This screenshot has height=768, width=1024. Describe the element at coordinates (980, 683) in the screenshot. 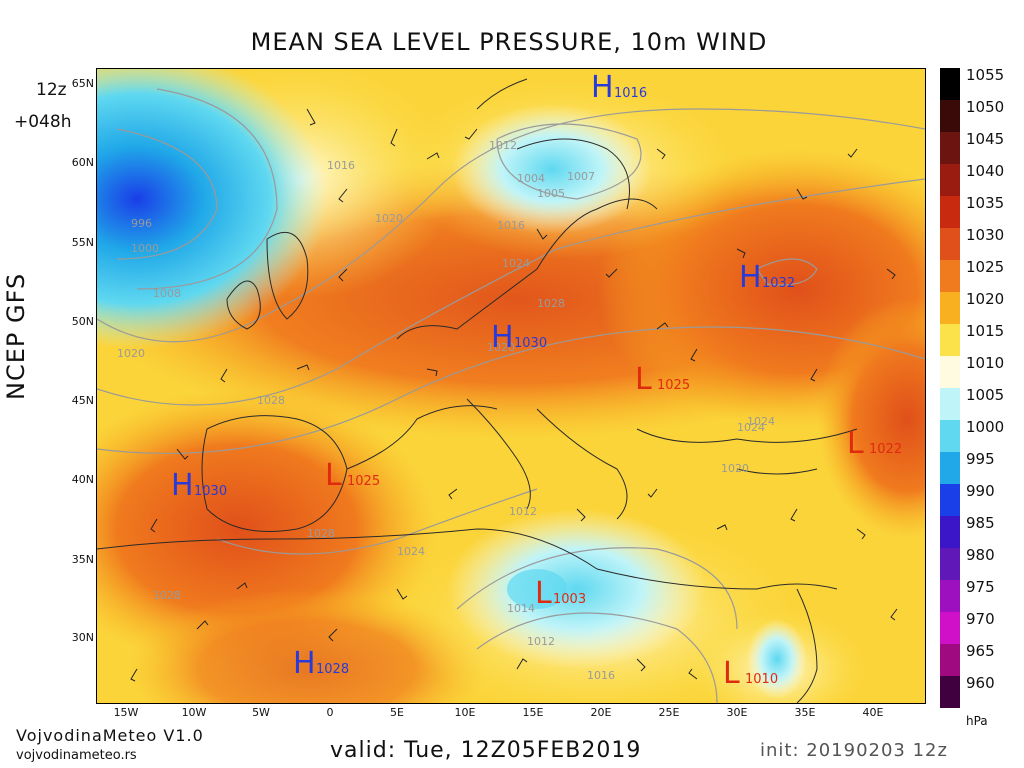

I see `colorbar-label: 960` at that location.